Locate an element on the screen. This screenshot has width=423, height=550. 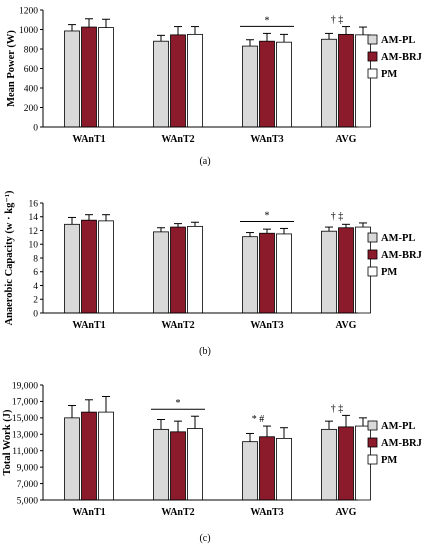
y-tick-label: 1200 is located at coordinates (28, 11).